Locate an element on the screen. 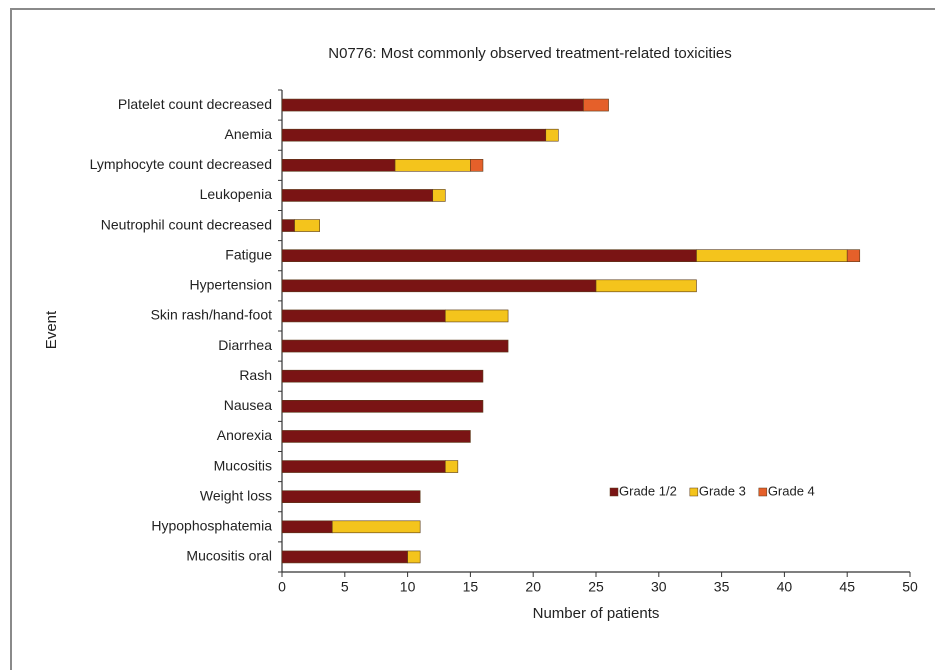  y-tick-label: Neutrophil count decreased is located at coordinates (186, 224).